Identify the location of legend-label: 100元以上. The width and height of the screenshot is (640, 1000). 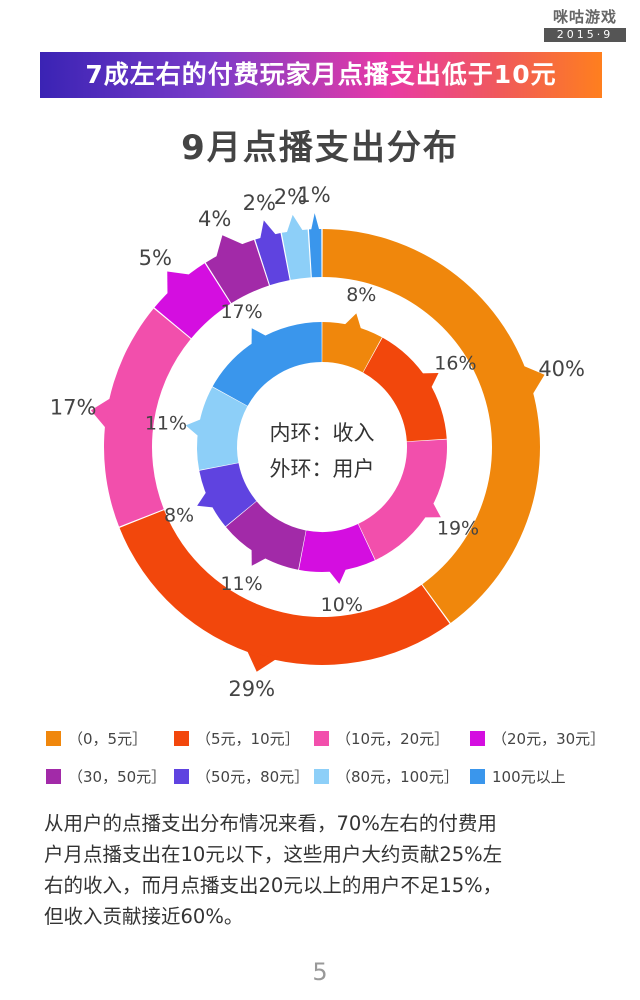
(529, 777).